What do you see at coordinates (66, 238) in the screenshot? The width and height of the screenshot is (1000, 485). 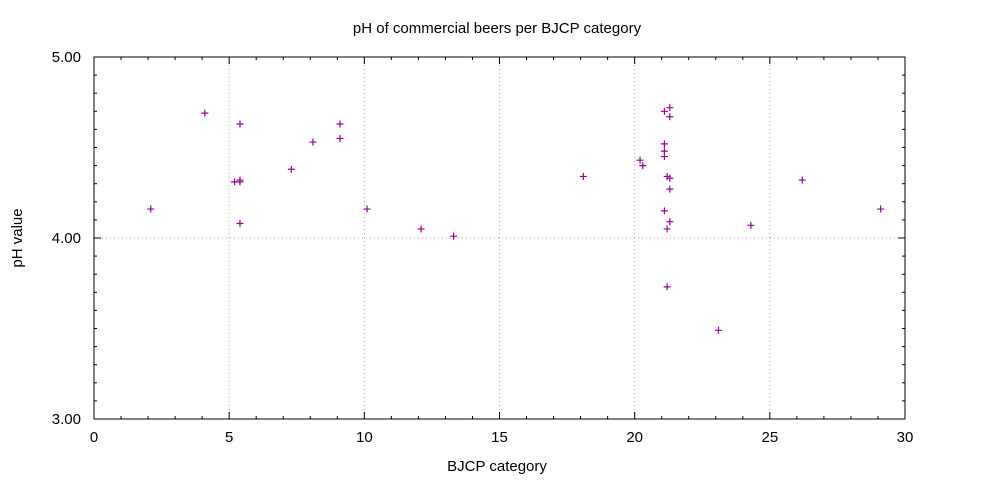 I see `y-tick-label: 4.00` at bounding box center [66, 238].